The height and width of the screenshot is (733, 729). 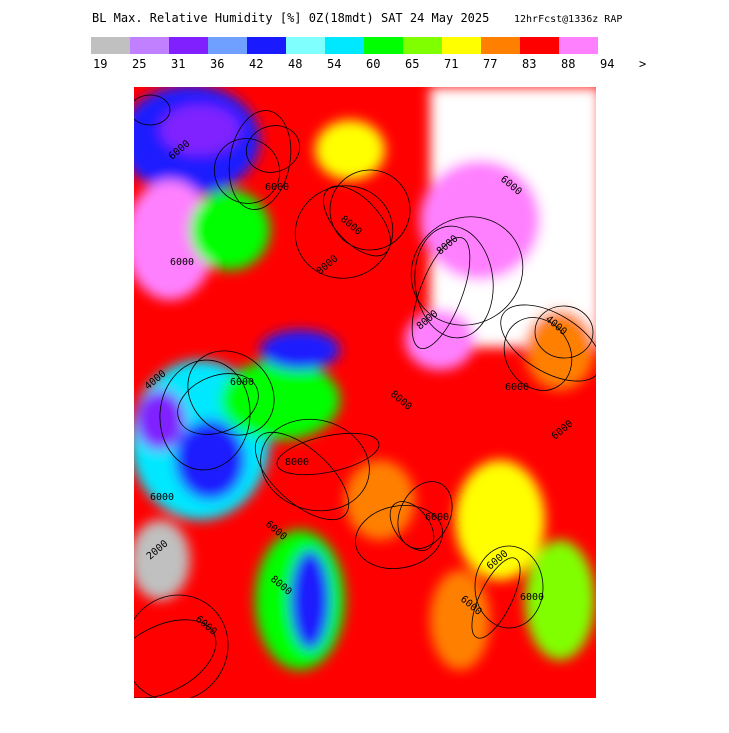 What do you see at coordinates (642, 64) in the screenshot?
I see `legend-label: >` at bounding box center [642, 64].